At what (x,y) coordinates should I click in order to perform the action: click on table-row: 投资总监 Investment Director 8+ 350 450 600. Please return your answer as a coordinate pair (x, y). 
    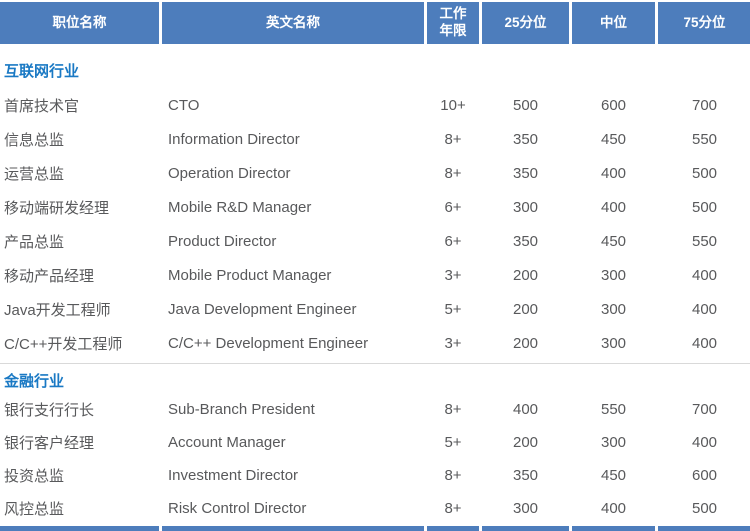
    Looking at the image, I should click on (375, 475).